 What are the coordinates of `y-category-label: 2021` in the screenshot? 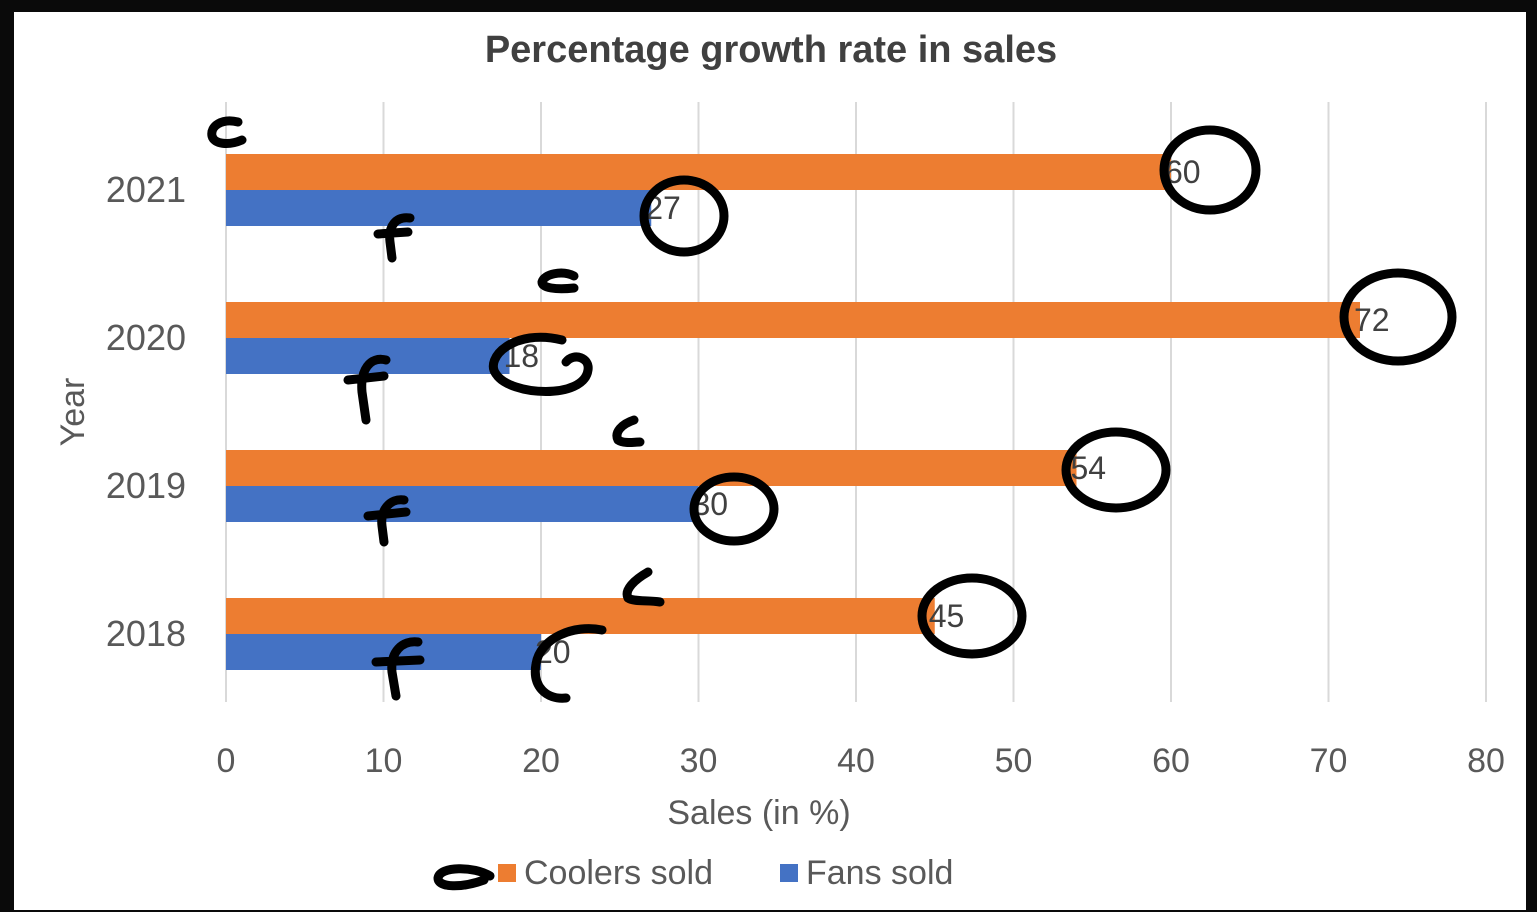 It's located at (146, 189).